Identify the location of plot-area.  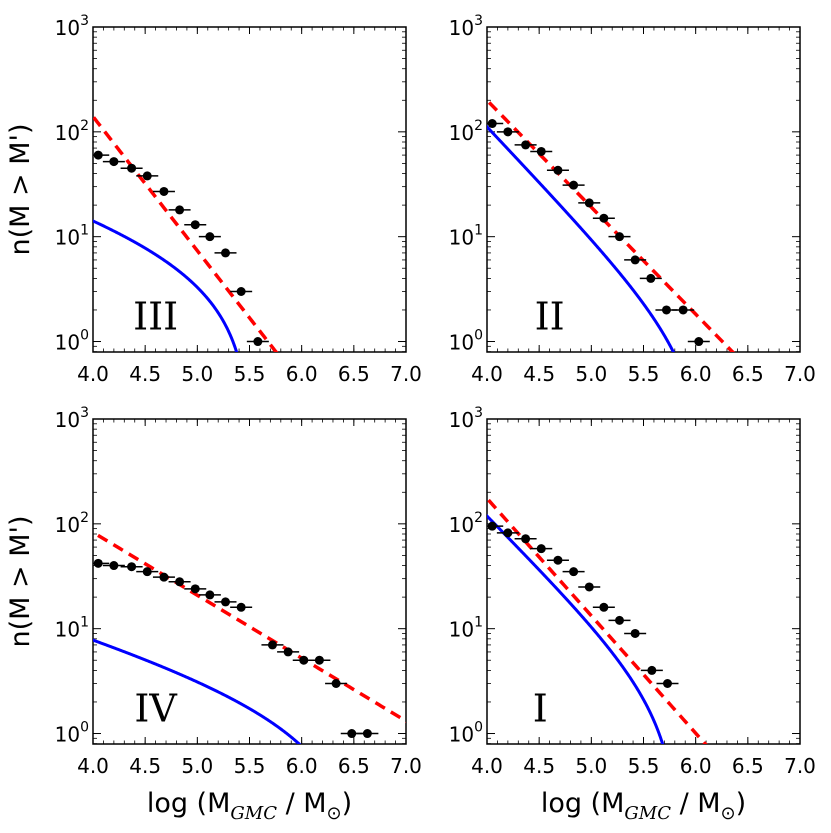
(611, 224).